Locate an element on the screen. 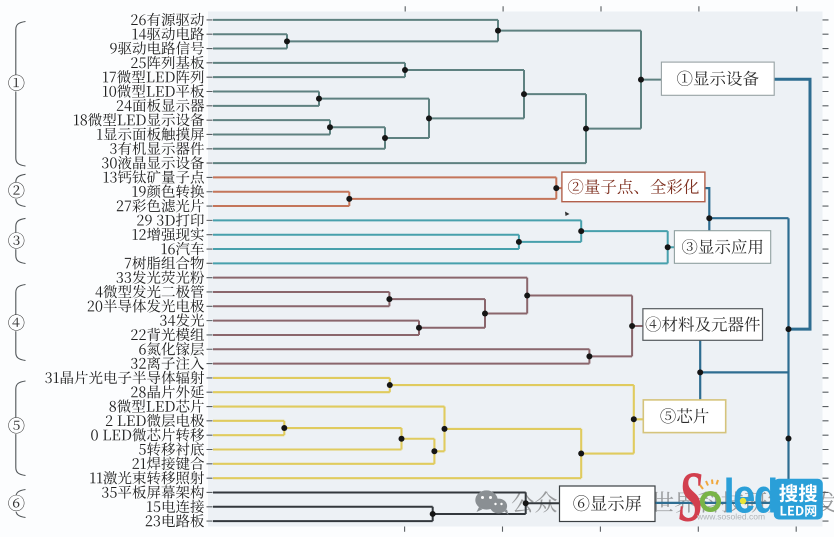 This screenshot has height=542, width=834. svg-text: S is located at coordinates (691, 496).